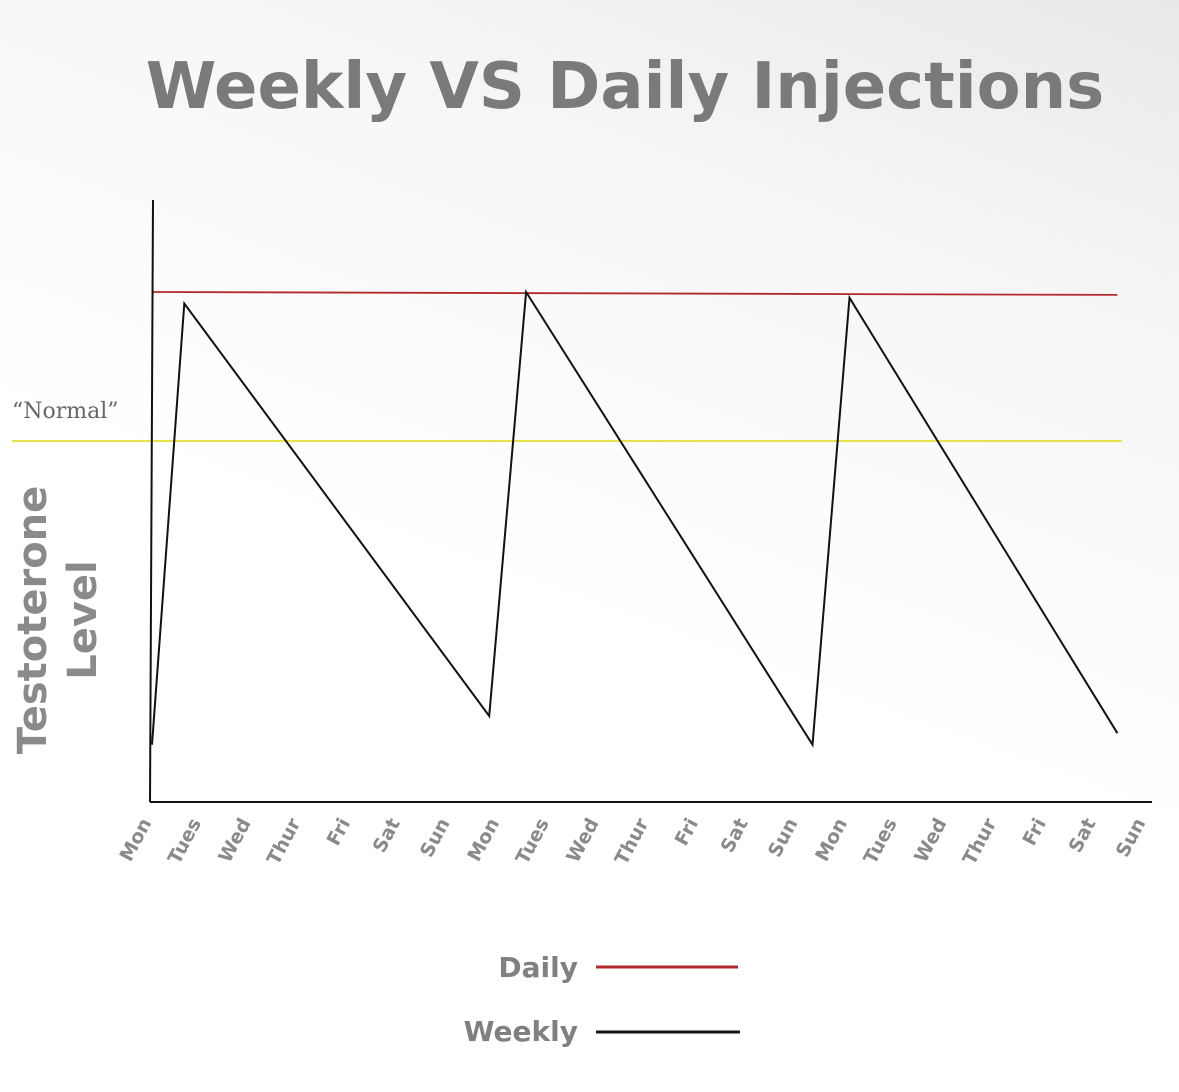 Image resolution: width=1179 pixels, height=1092 pixels. I want to click on legend: Daily Weekly, so click(602, 999).